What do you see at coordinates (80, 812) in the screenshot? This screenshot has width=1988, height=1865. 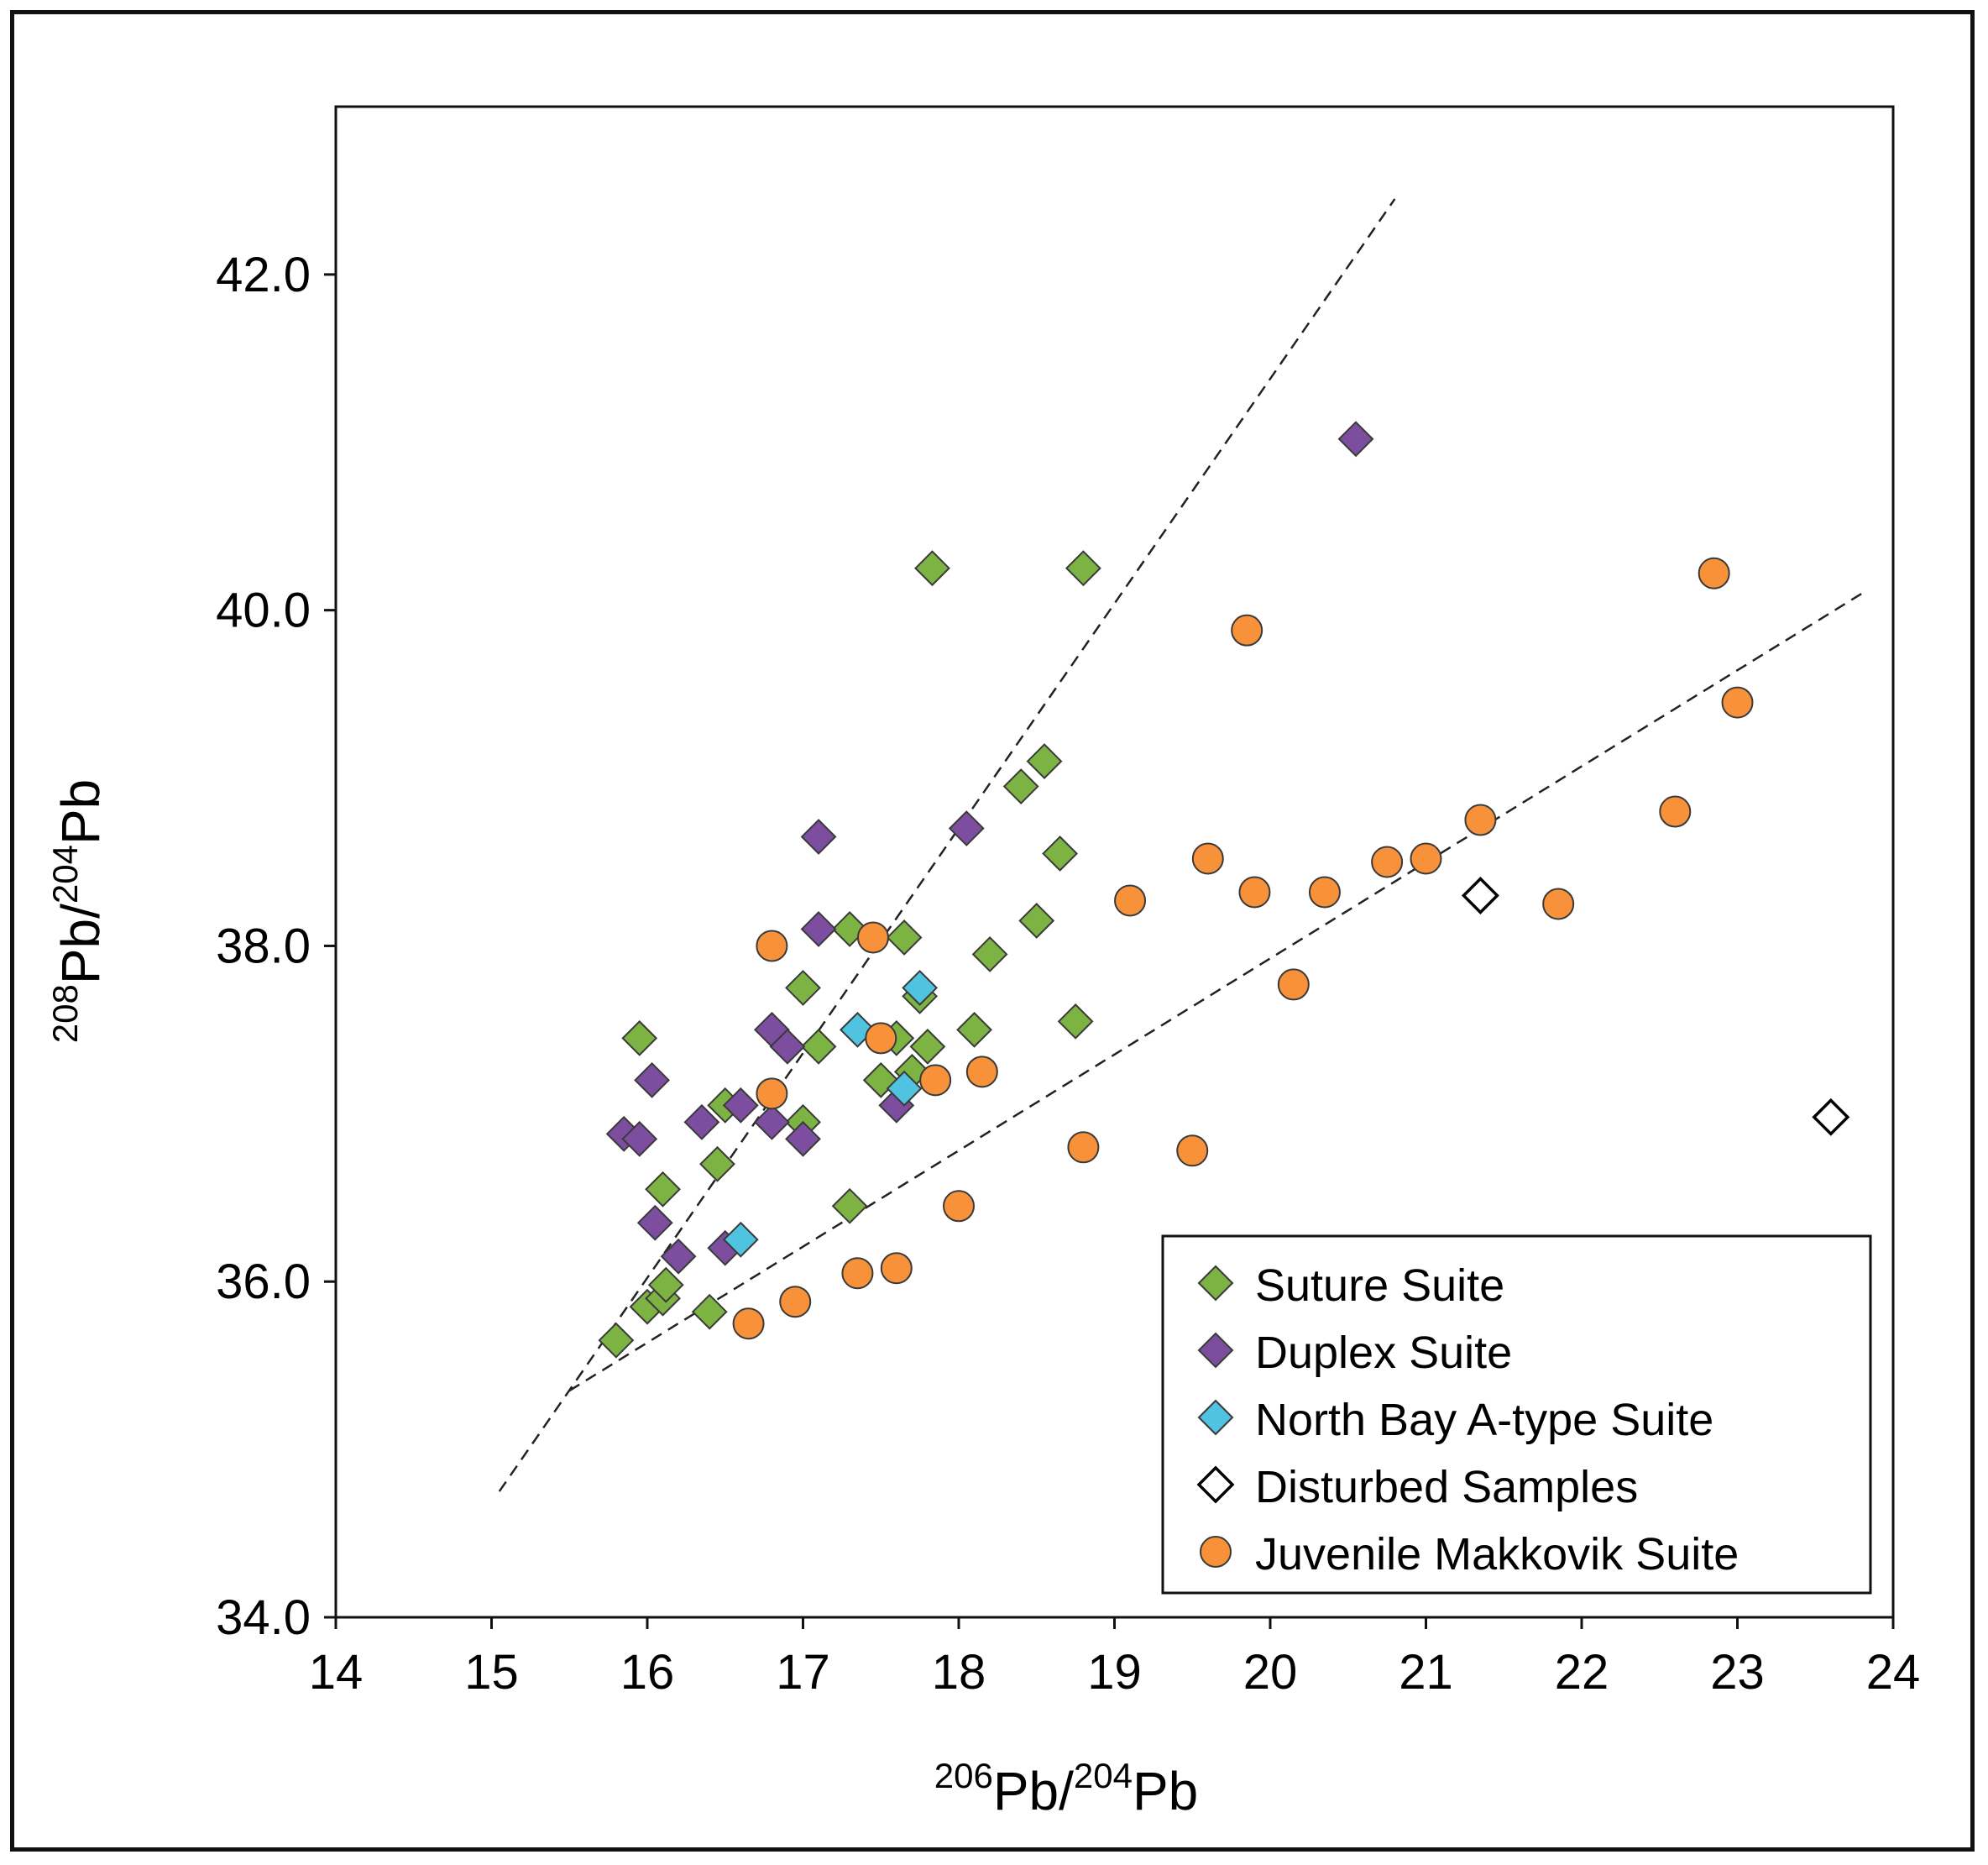 I see `y-title-base2: Pb` at bounding box center [80, 812].